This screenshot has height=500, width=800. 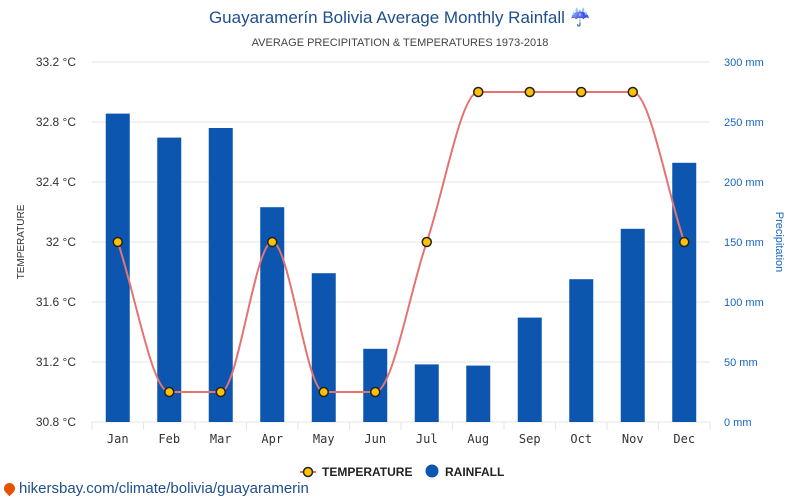 What do you see at coordinates (169, 439) in the screenshot?
I see `x-tick-label: Feb` at bounding box center [169, 439].